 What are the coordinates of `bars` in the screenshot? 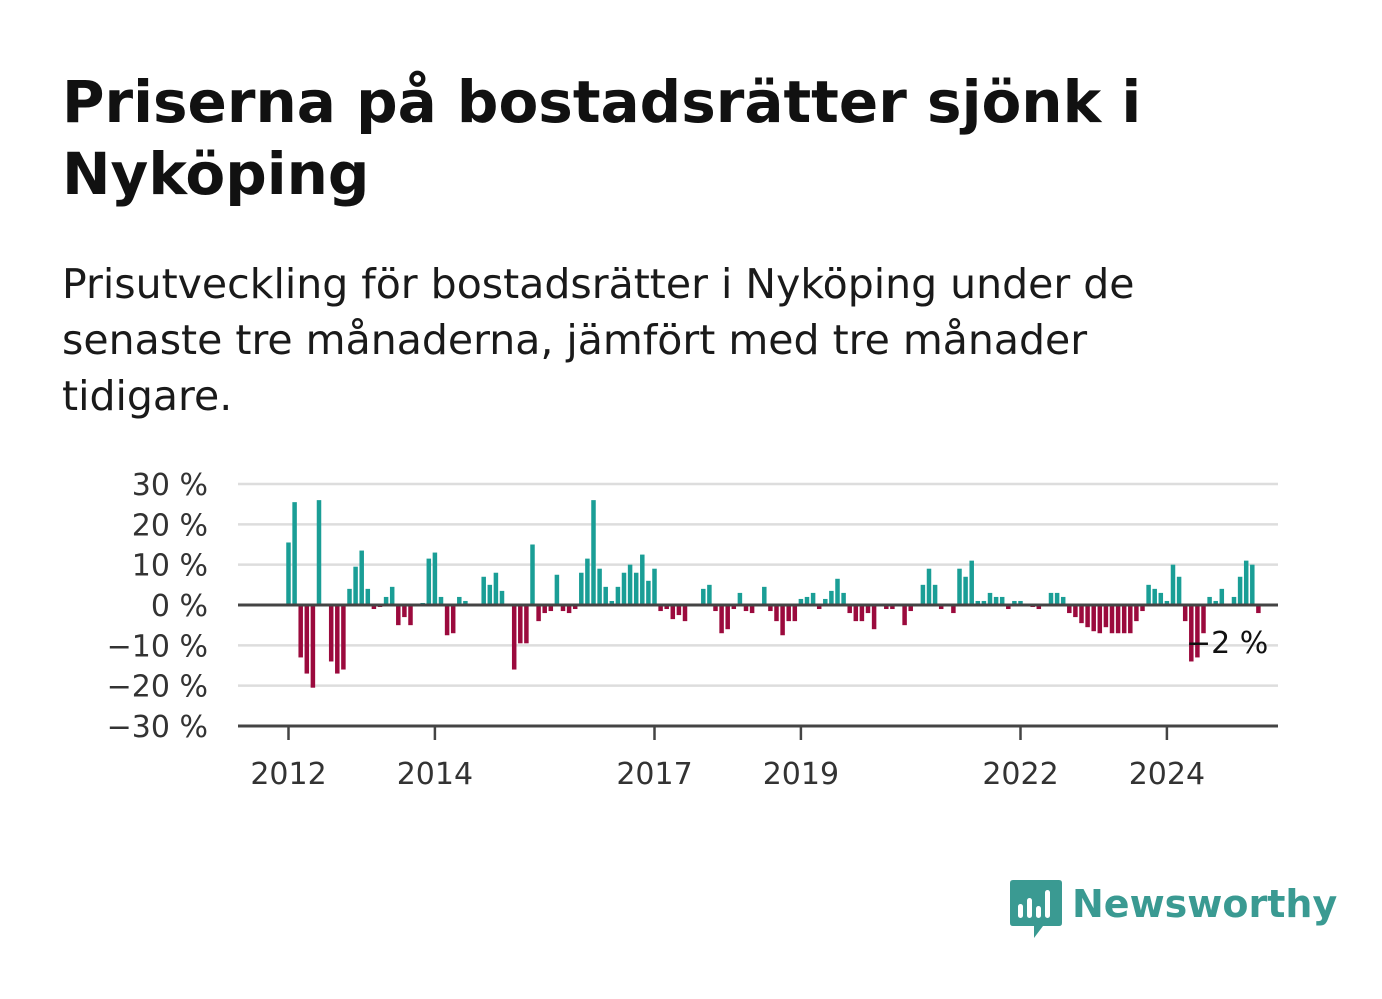 It's located at (773, 594).